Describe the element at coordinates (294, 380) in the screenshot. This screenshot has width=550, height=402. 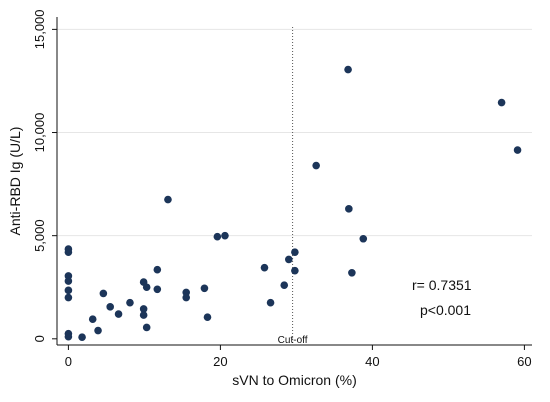
I see `x-axis-label: sVN to Omicron (%)` at that location.